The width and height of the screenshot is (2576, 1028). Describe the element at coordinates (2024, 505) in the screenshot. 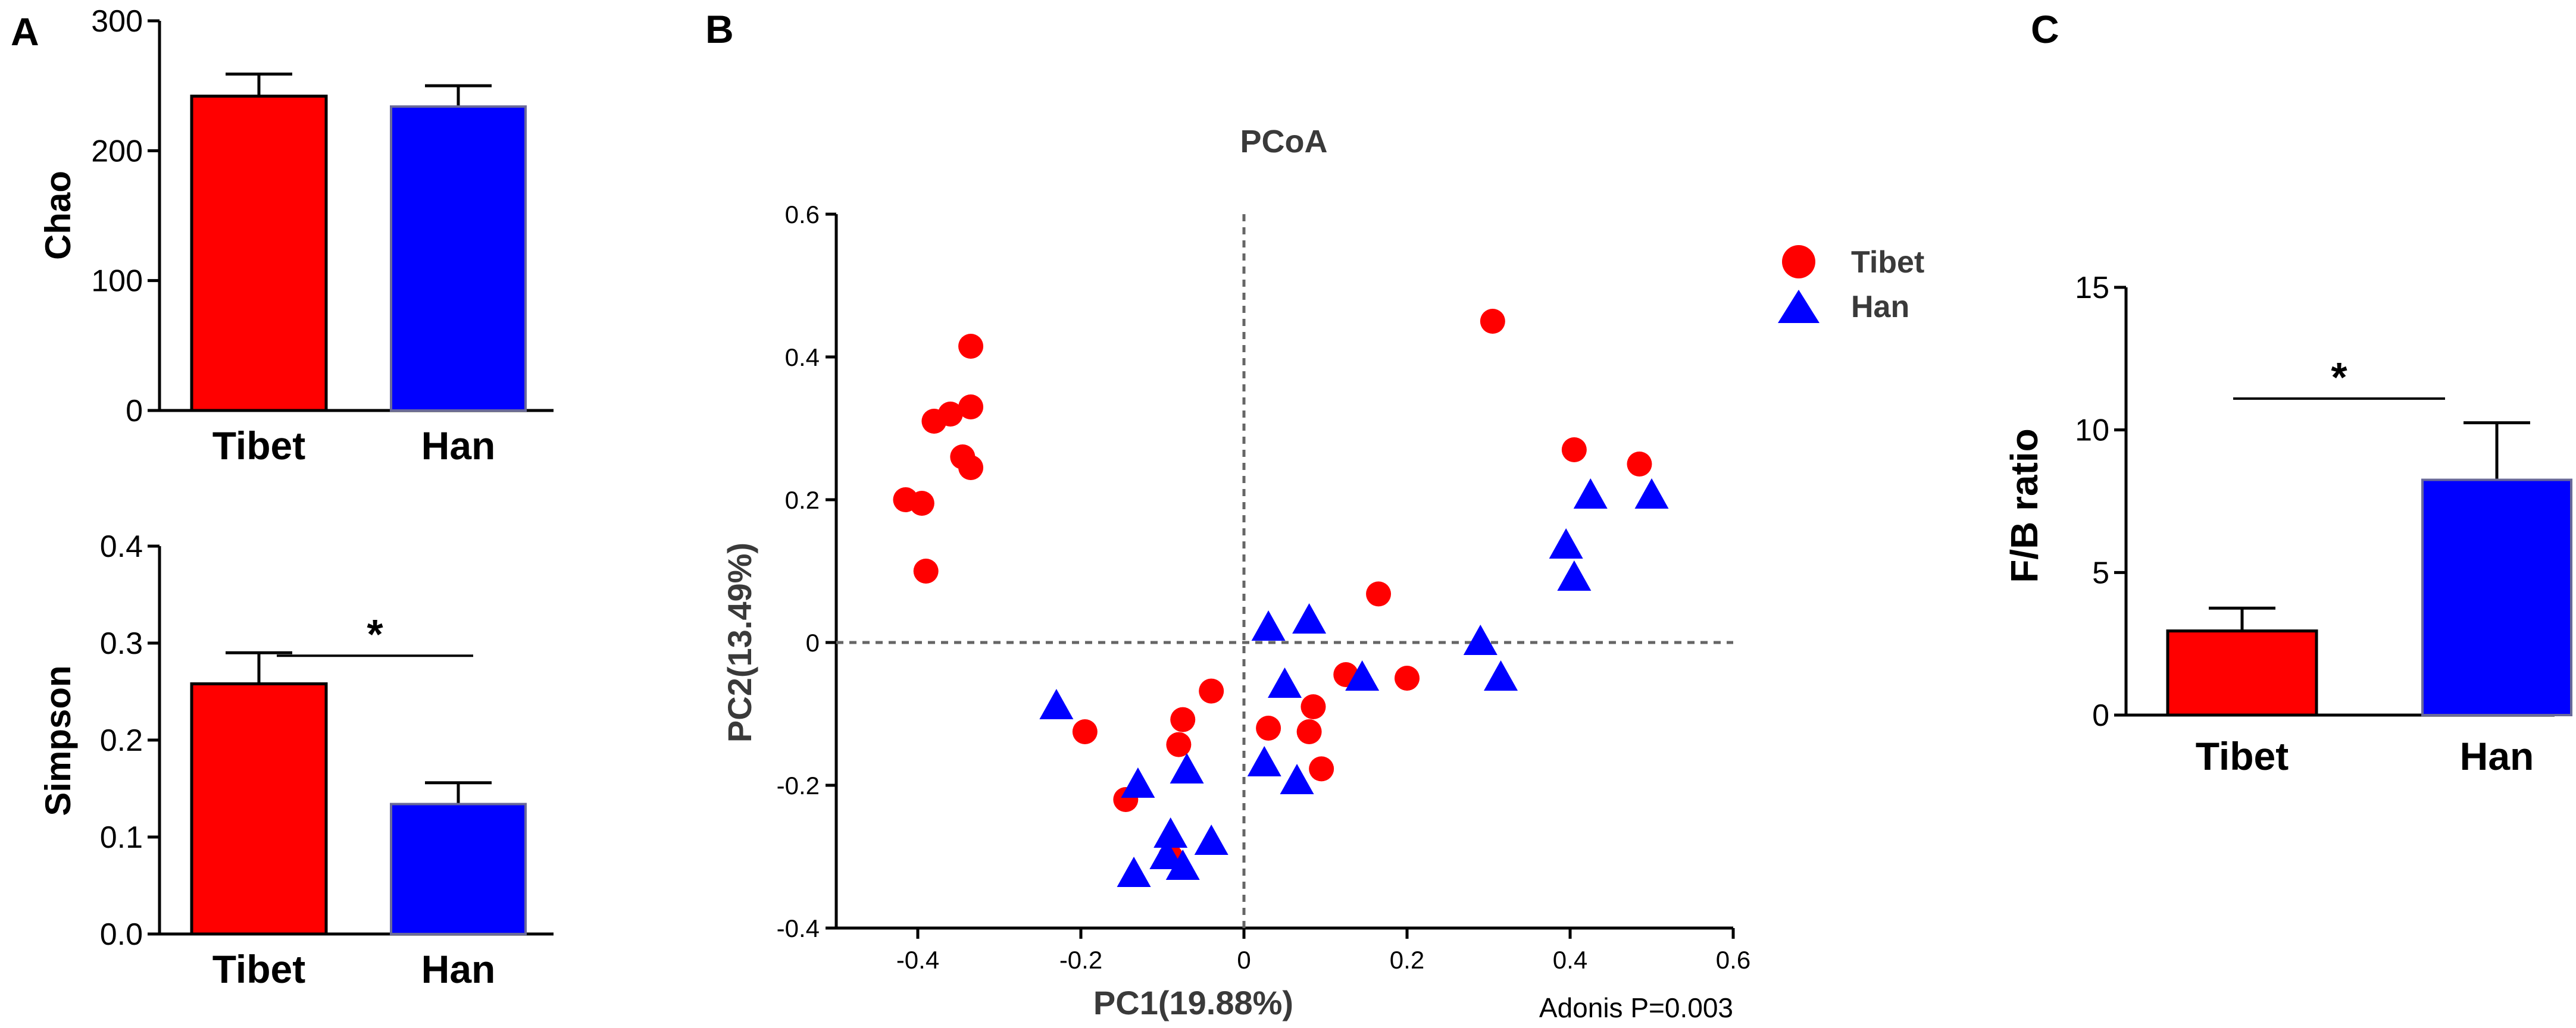

I see `y-axis-title: F/B ratio` at that location.